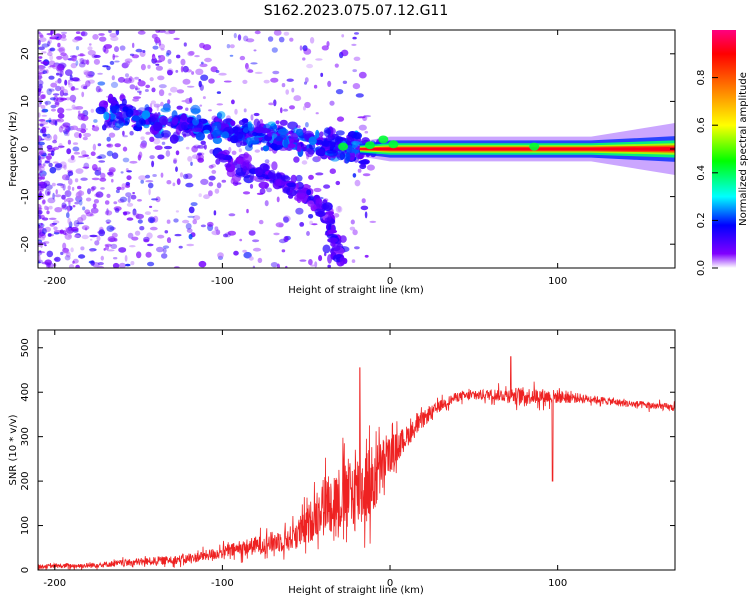 The image size is (750, 604). What do you see at coordinates (222, 281) in the screenshot?
I see `x-tick-label: -100` at bounding box center [222, 281].